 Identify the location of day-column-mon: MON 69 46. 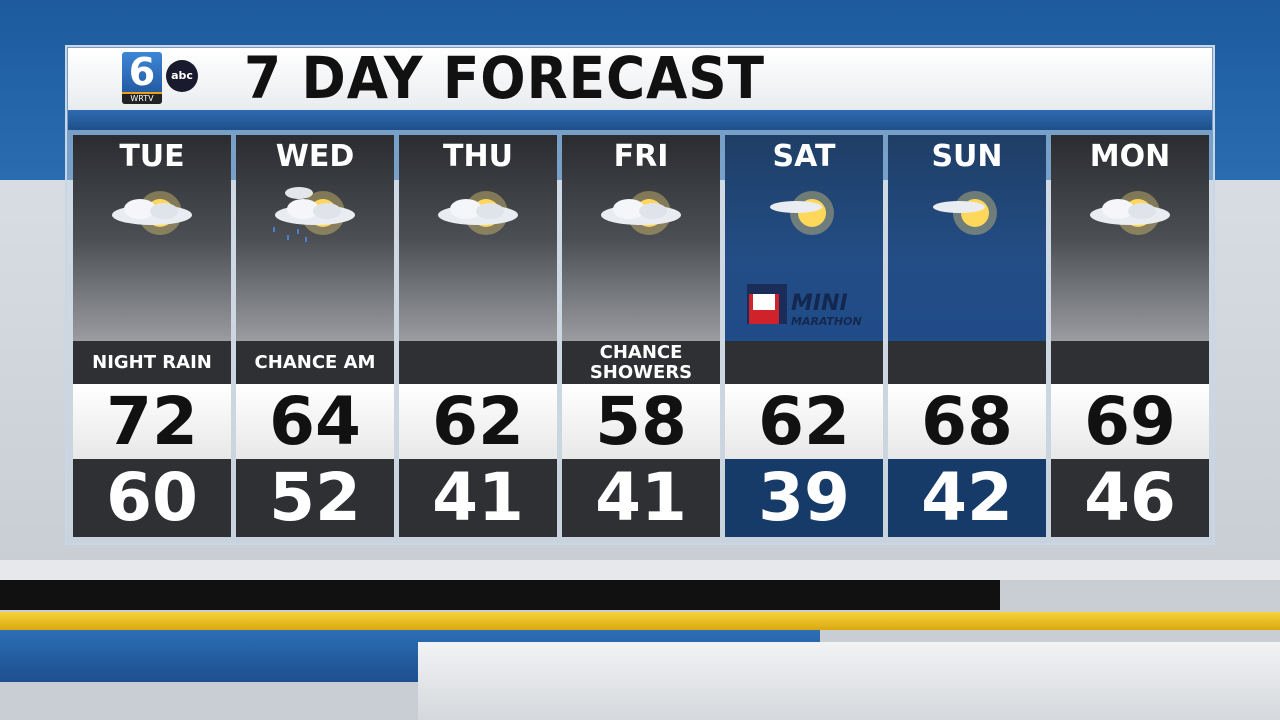
(1130, 336).